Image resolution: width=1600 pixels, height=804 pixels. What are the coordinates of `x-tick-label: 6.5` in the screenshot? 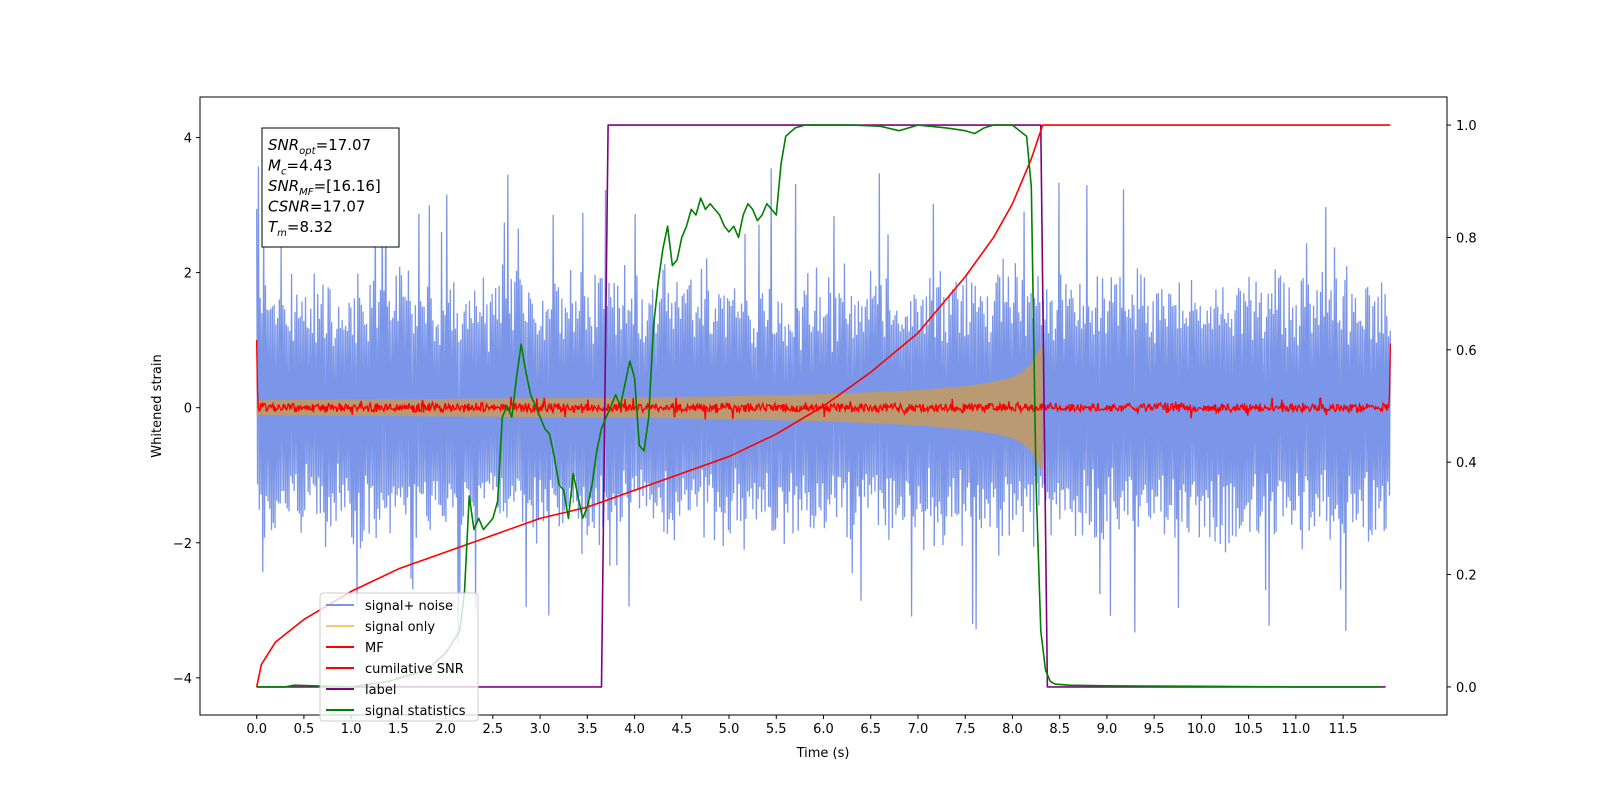 It's located at (870, 729).